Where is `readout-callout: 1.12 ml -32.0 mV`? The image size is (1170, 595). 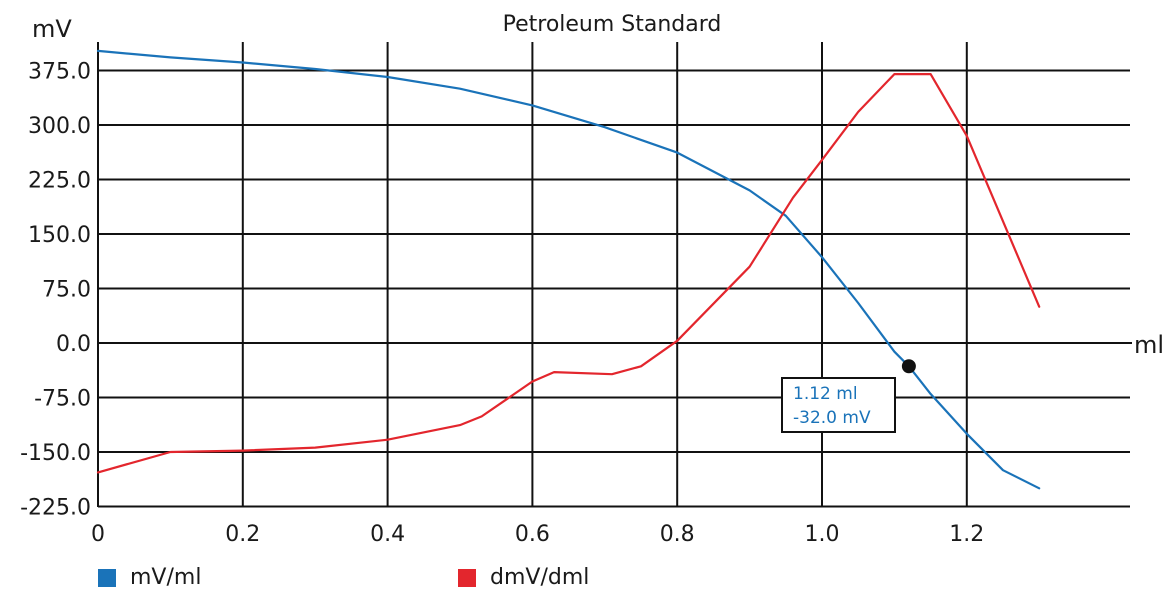
readout-callout: 1.12 ml -32.0 mV is located at coordinates (838, 405).